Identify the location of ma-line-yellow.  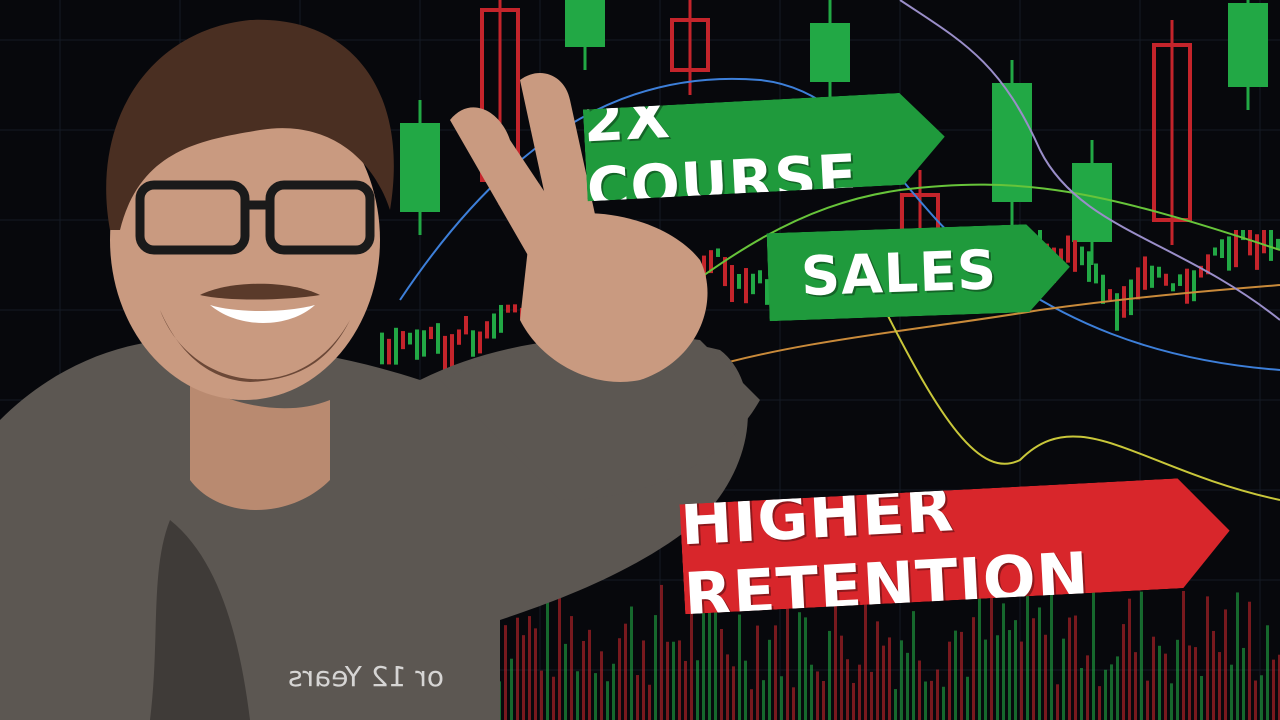
(1079, 400).